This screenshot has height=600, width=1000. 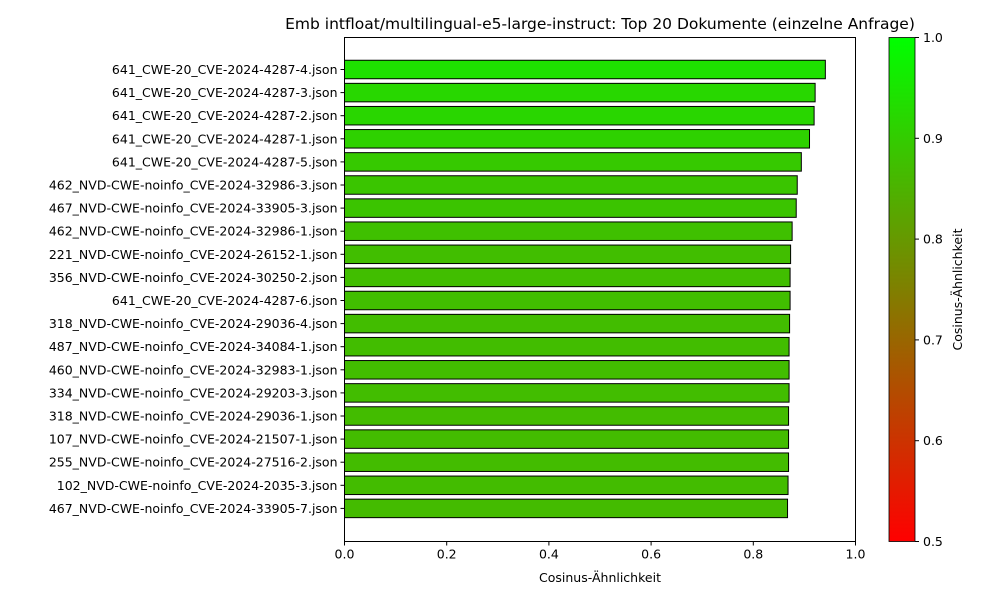 What do you see at coordinates (651, 554) in the screenshot?
I see `x-tick-label: 0.6` at bounding box center [651, 554].